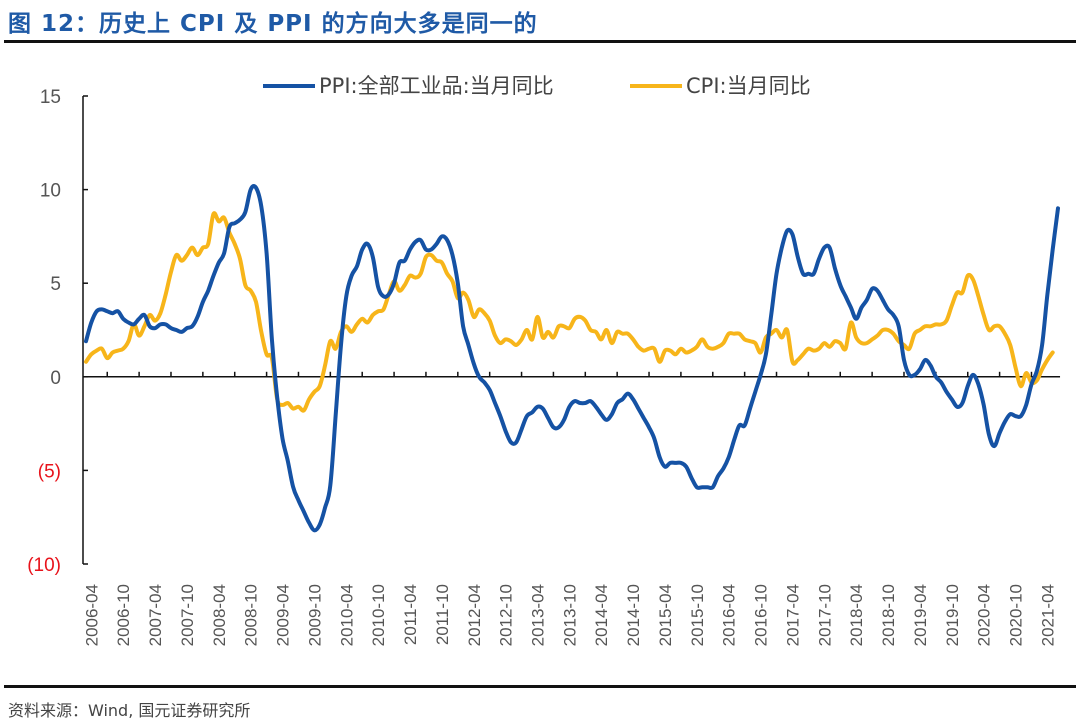 The height and width of the screenshot is (726, 1080). Describe the element at coordinates (273, 24) in the screenshot. I see `figure-title: 图 12：历史上 CPI 及 PPI 的方向大多是同一的` at that location.